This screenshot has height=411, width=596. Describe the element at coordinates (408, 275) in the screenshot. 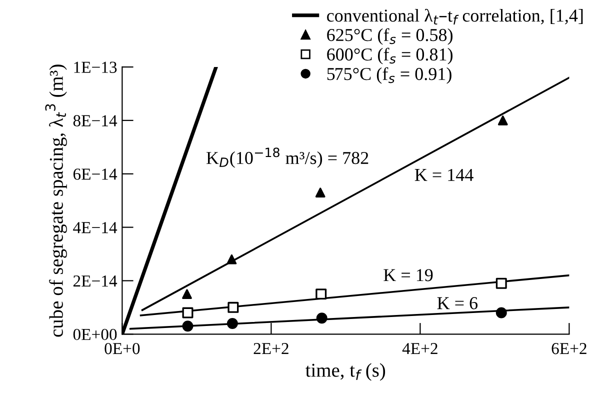

I see `annotation: K = 19` at that location.